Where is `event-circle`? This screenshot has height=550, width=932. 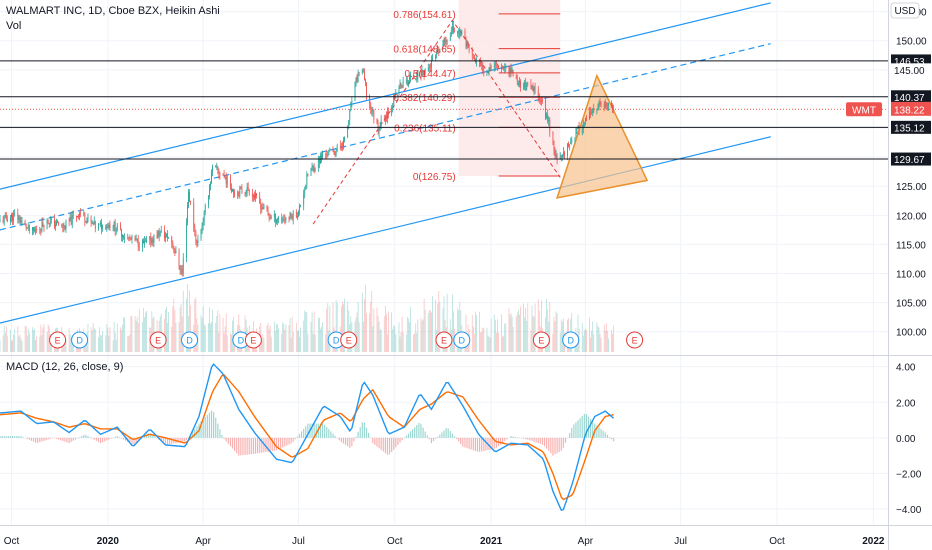 event-circle is located at coordinates (541, 340).